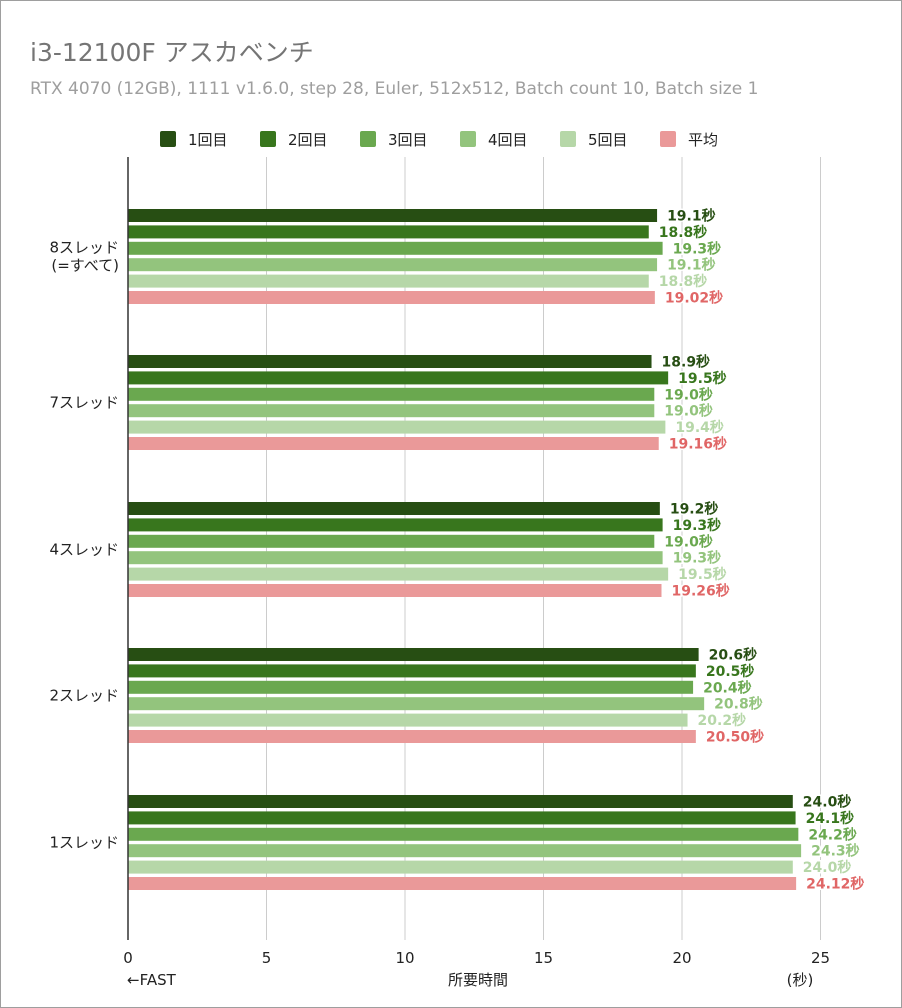 The height and width of the screenshot is (1008, 902). I want to click on legend-label: 3回目, so click(408, 139).